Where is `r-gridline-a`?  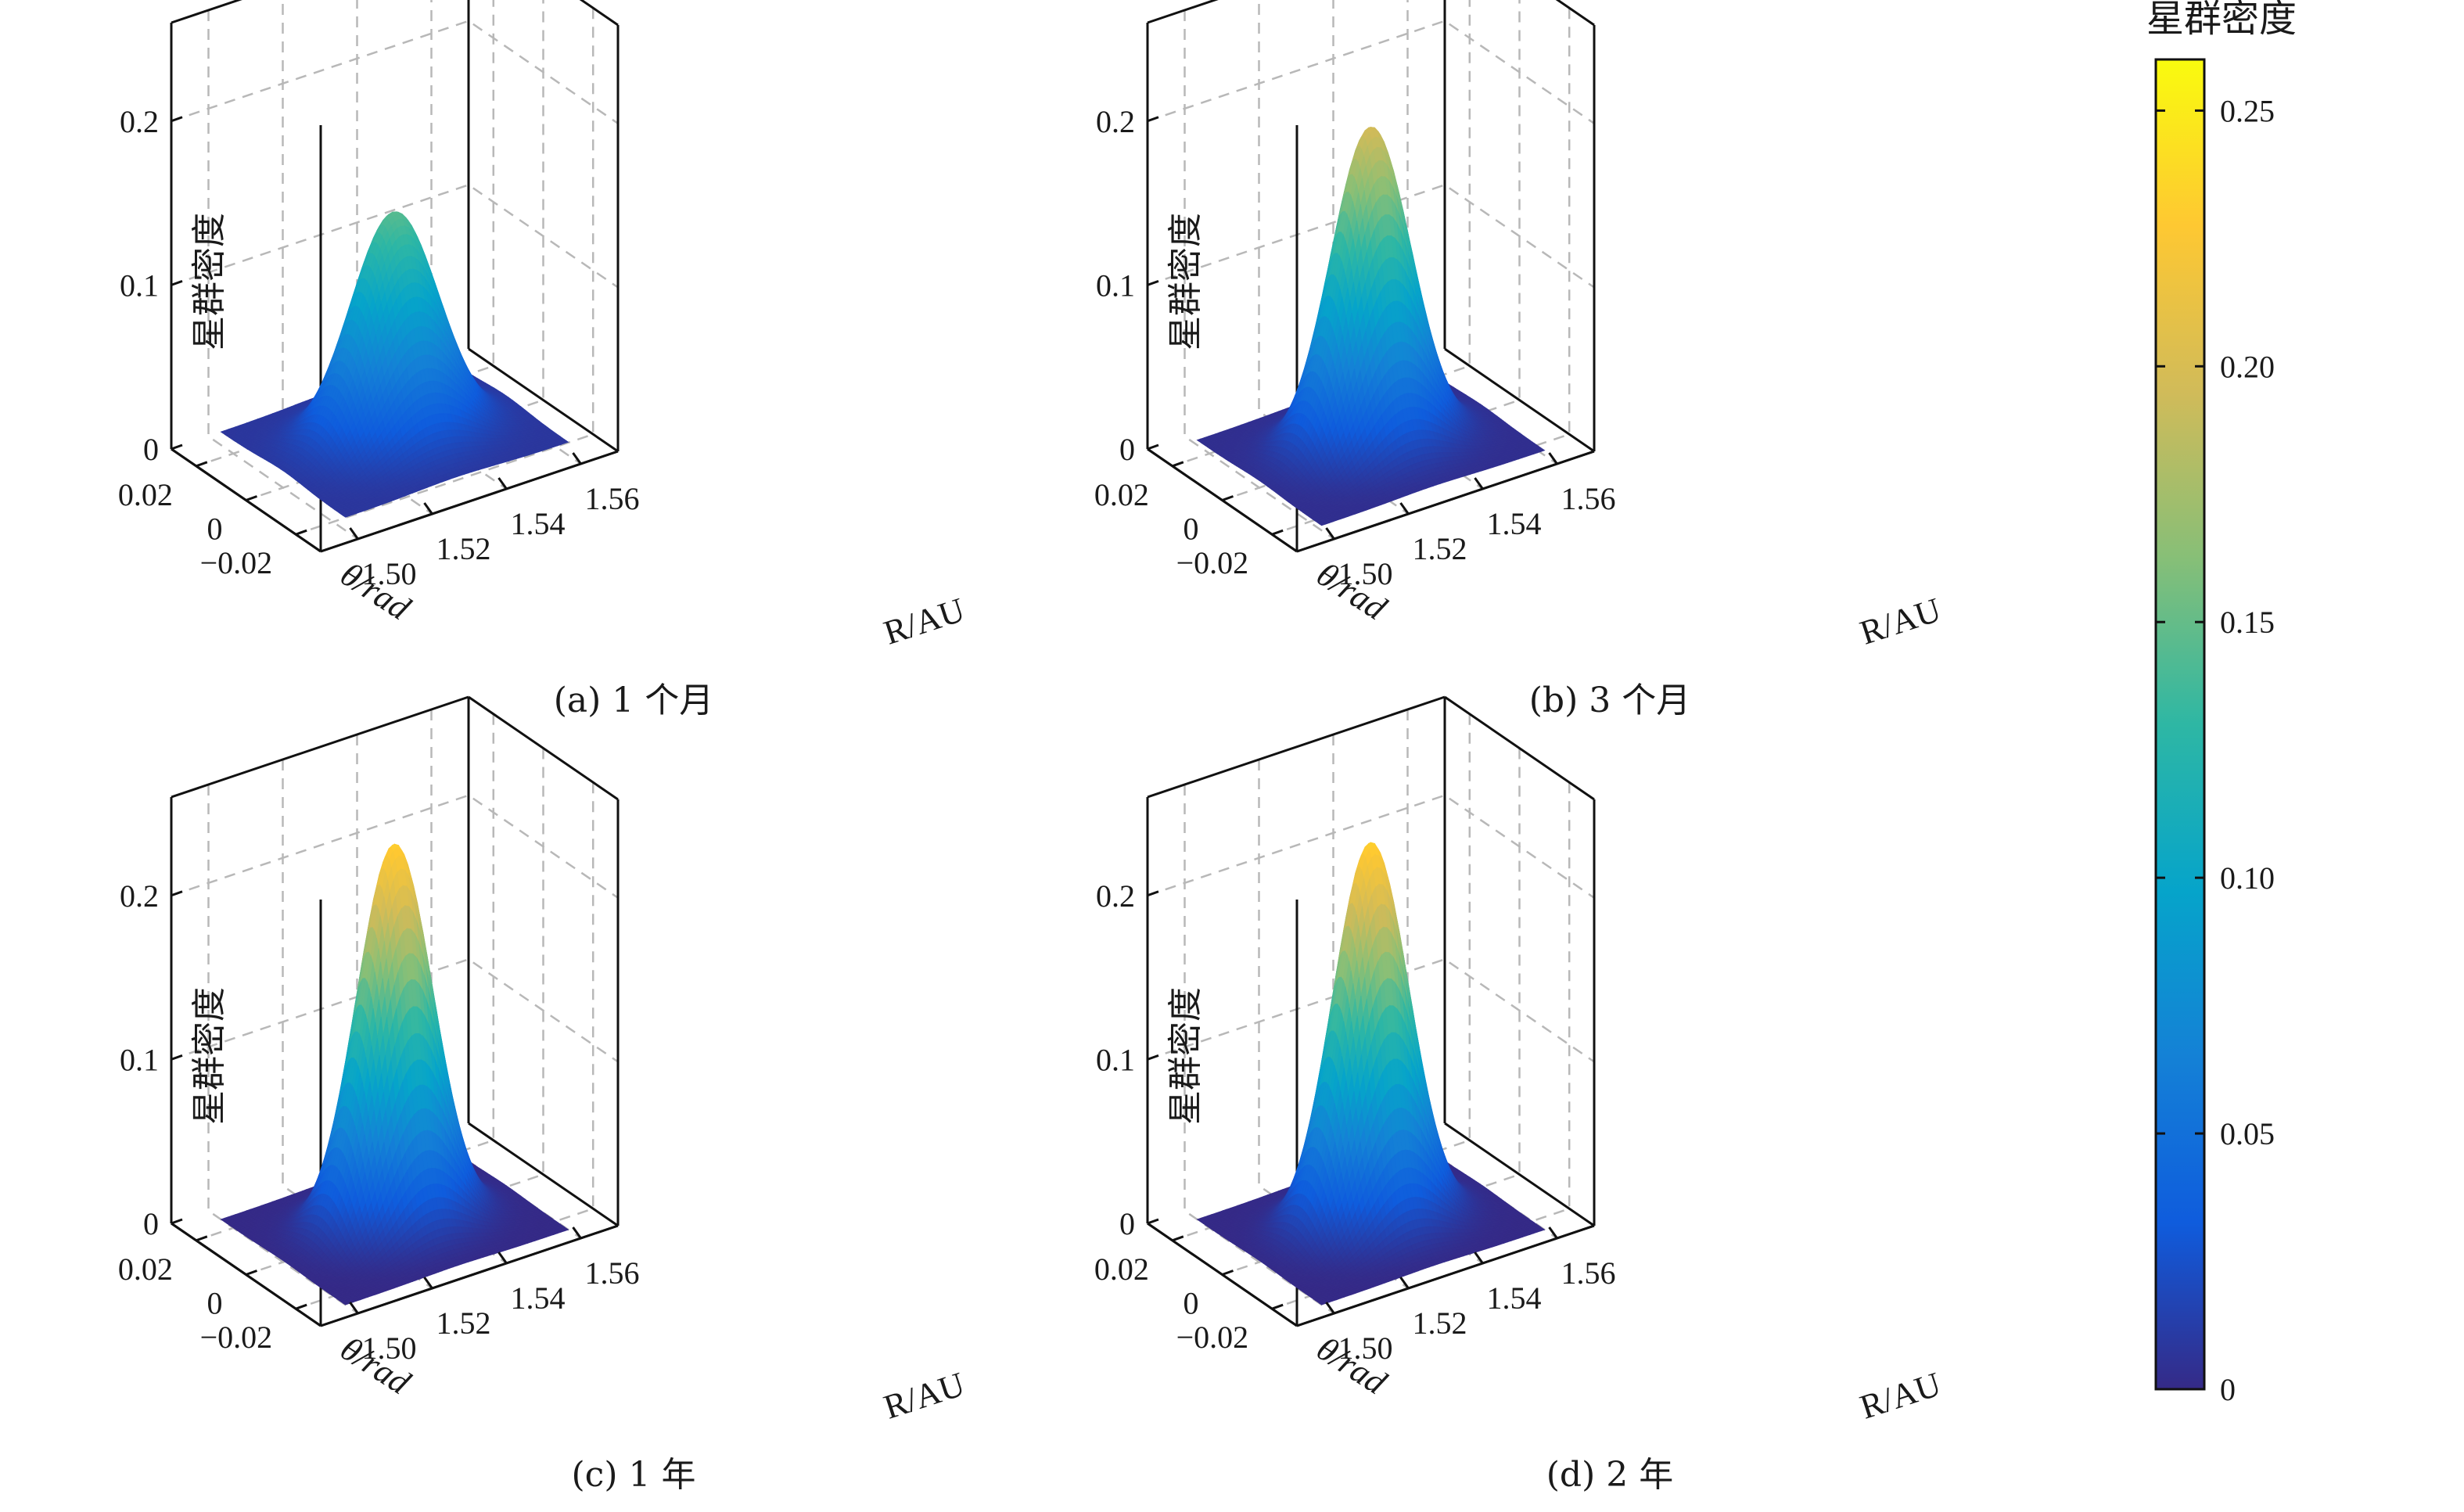
r-gridline-a is located at coordinates (283, 275).